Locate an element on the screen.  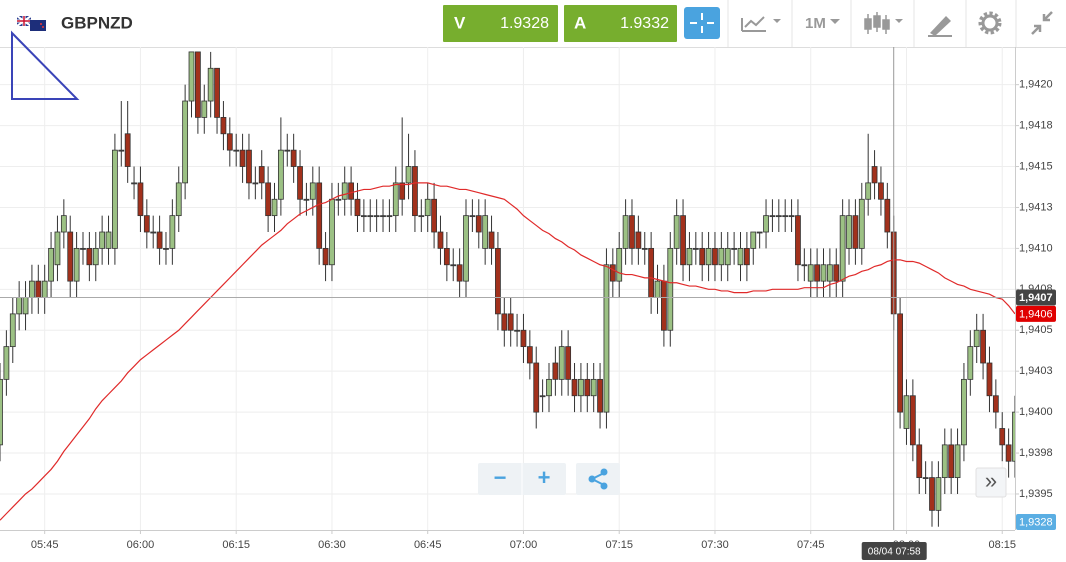
candle-type-button is located at coordinates (883, 23).